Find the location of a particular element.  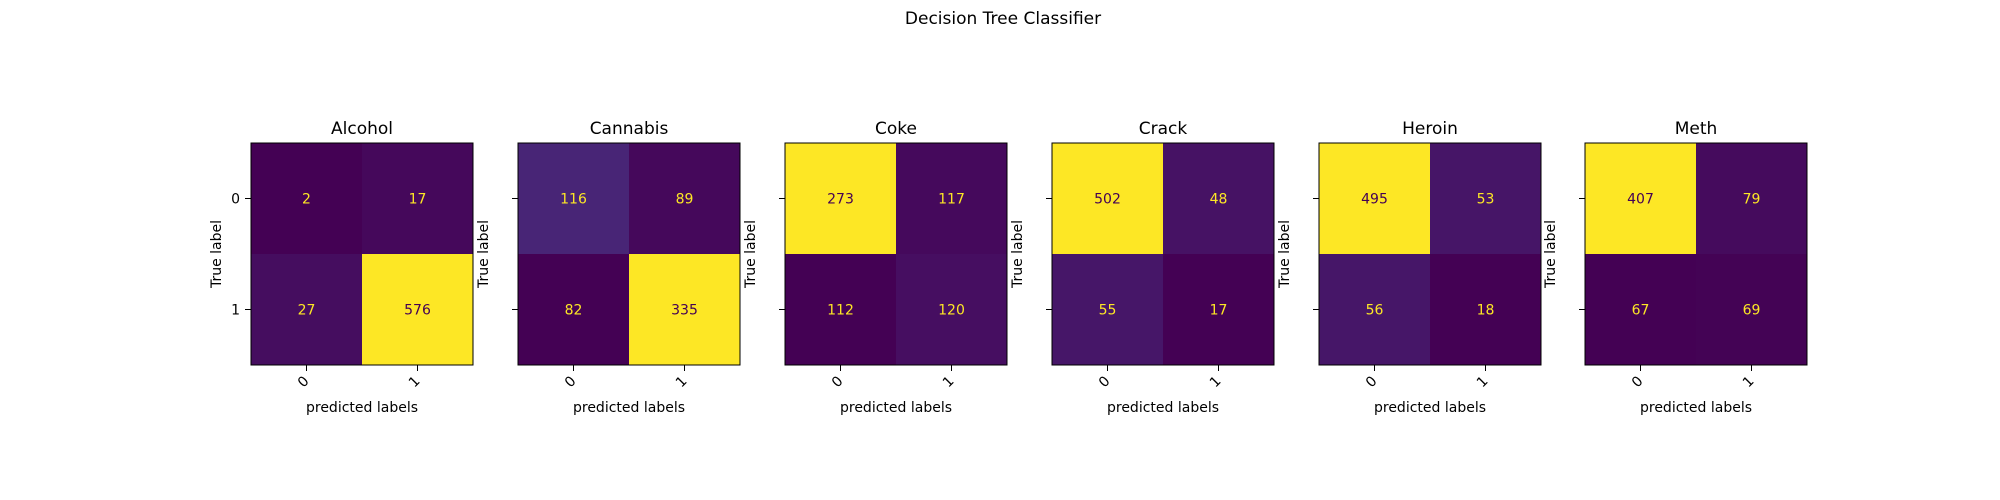

cell-value-label: 82 is located at coordinates (574, 311).